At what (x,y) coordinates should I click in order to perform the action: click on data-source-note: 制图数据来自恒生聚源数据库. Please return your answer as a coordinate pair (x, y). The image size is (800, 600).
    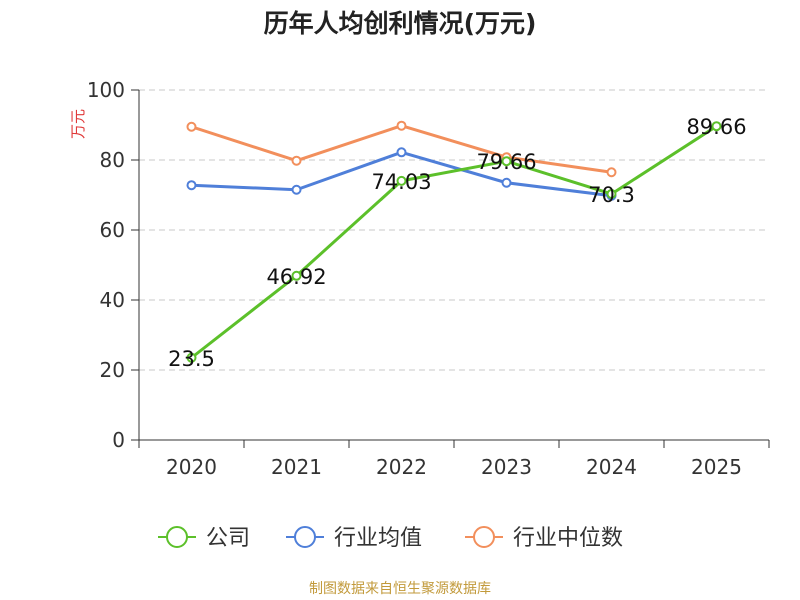
    Looking at the image, I should click on (400, 589).